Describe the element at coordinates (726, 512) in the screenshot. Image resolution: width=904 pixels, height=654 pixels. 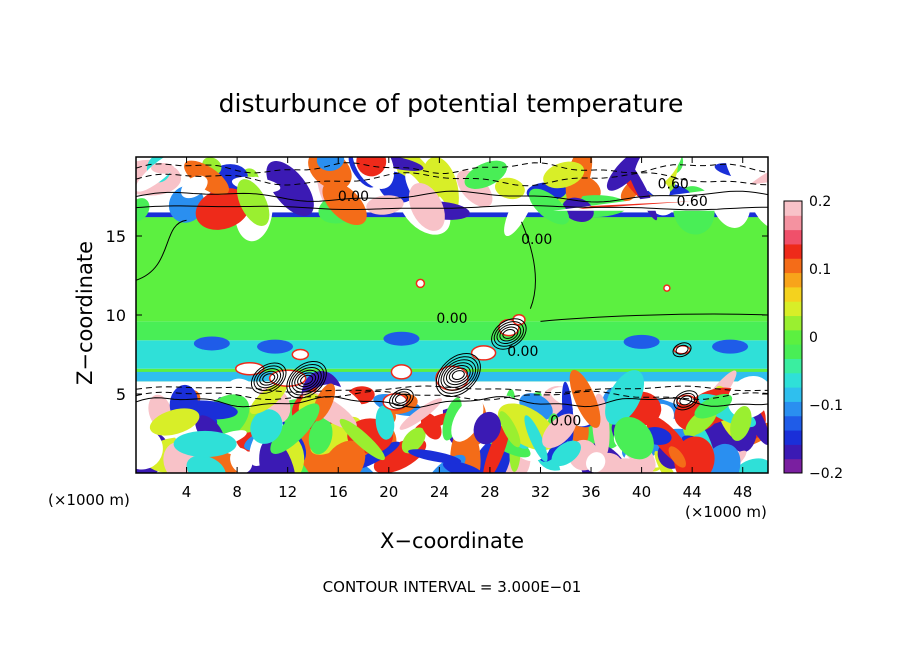
I see `x-axis-unit-label: (×1000 m)` at that location.